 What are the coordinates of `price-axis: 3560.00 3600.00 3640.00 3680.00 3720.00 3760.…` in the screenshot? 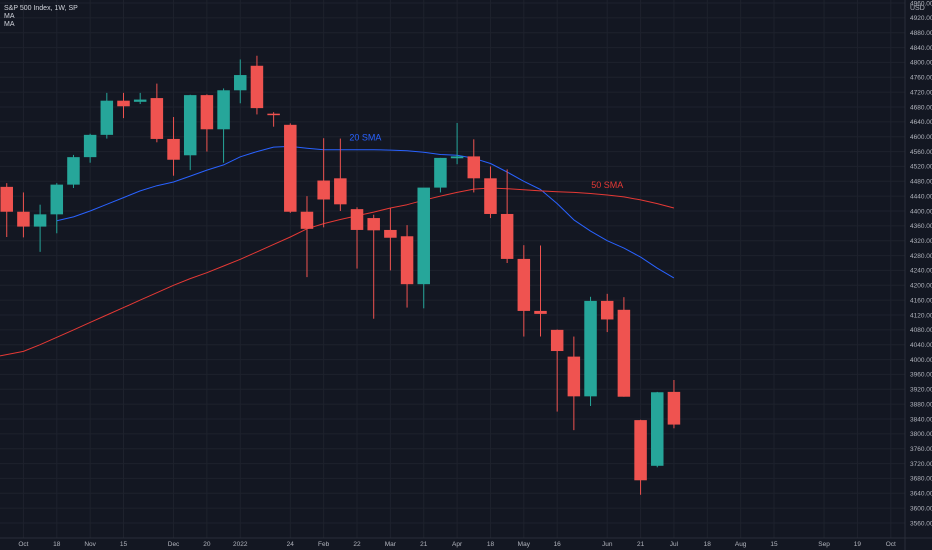 It's located at (921, 263).